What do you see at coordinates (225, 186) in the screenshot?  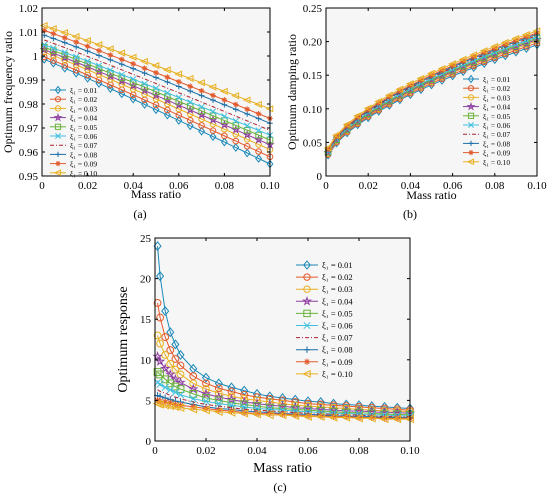 I see `x-tick-label: 0.08` at bounding box center [225, 186].